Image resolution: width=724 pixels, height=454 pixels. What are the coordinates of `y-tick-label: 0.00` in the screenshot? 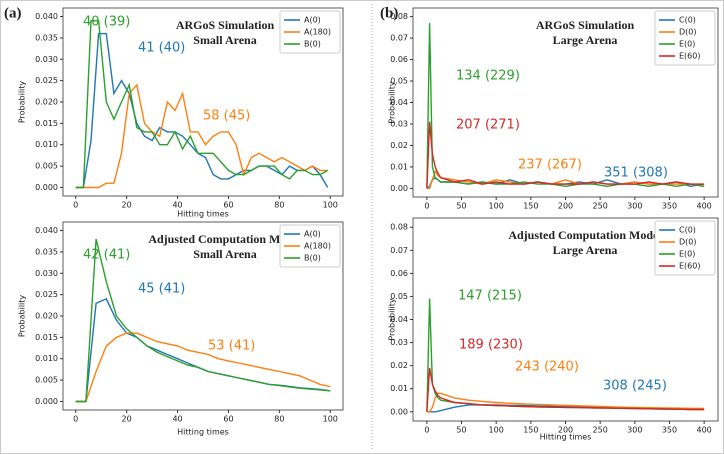 It's located at (399, 411).